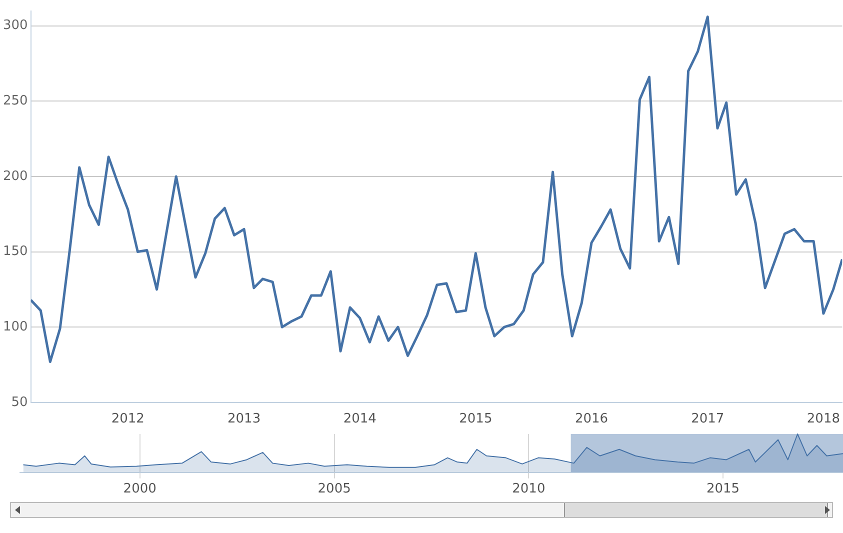  What do you see at coordinates (334, 489) in the screenshot?
I see `x-tick-label: 2005` at bounding box center [334, 489].